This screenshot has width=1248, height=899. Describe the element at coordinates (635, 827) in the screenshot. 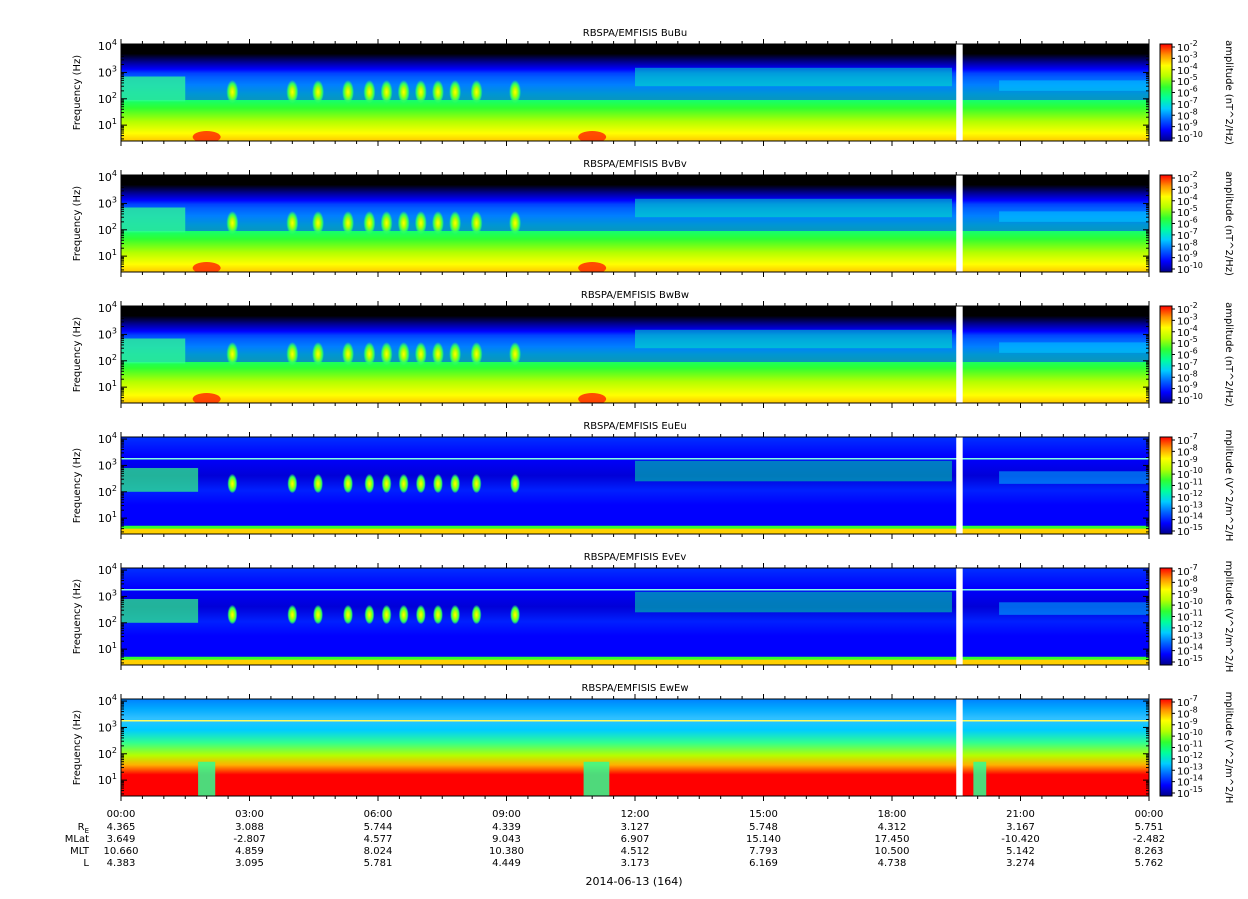

I see `ephemeris-value: 3.127` at that location.